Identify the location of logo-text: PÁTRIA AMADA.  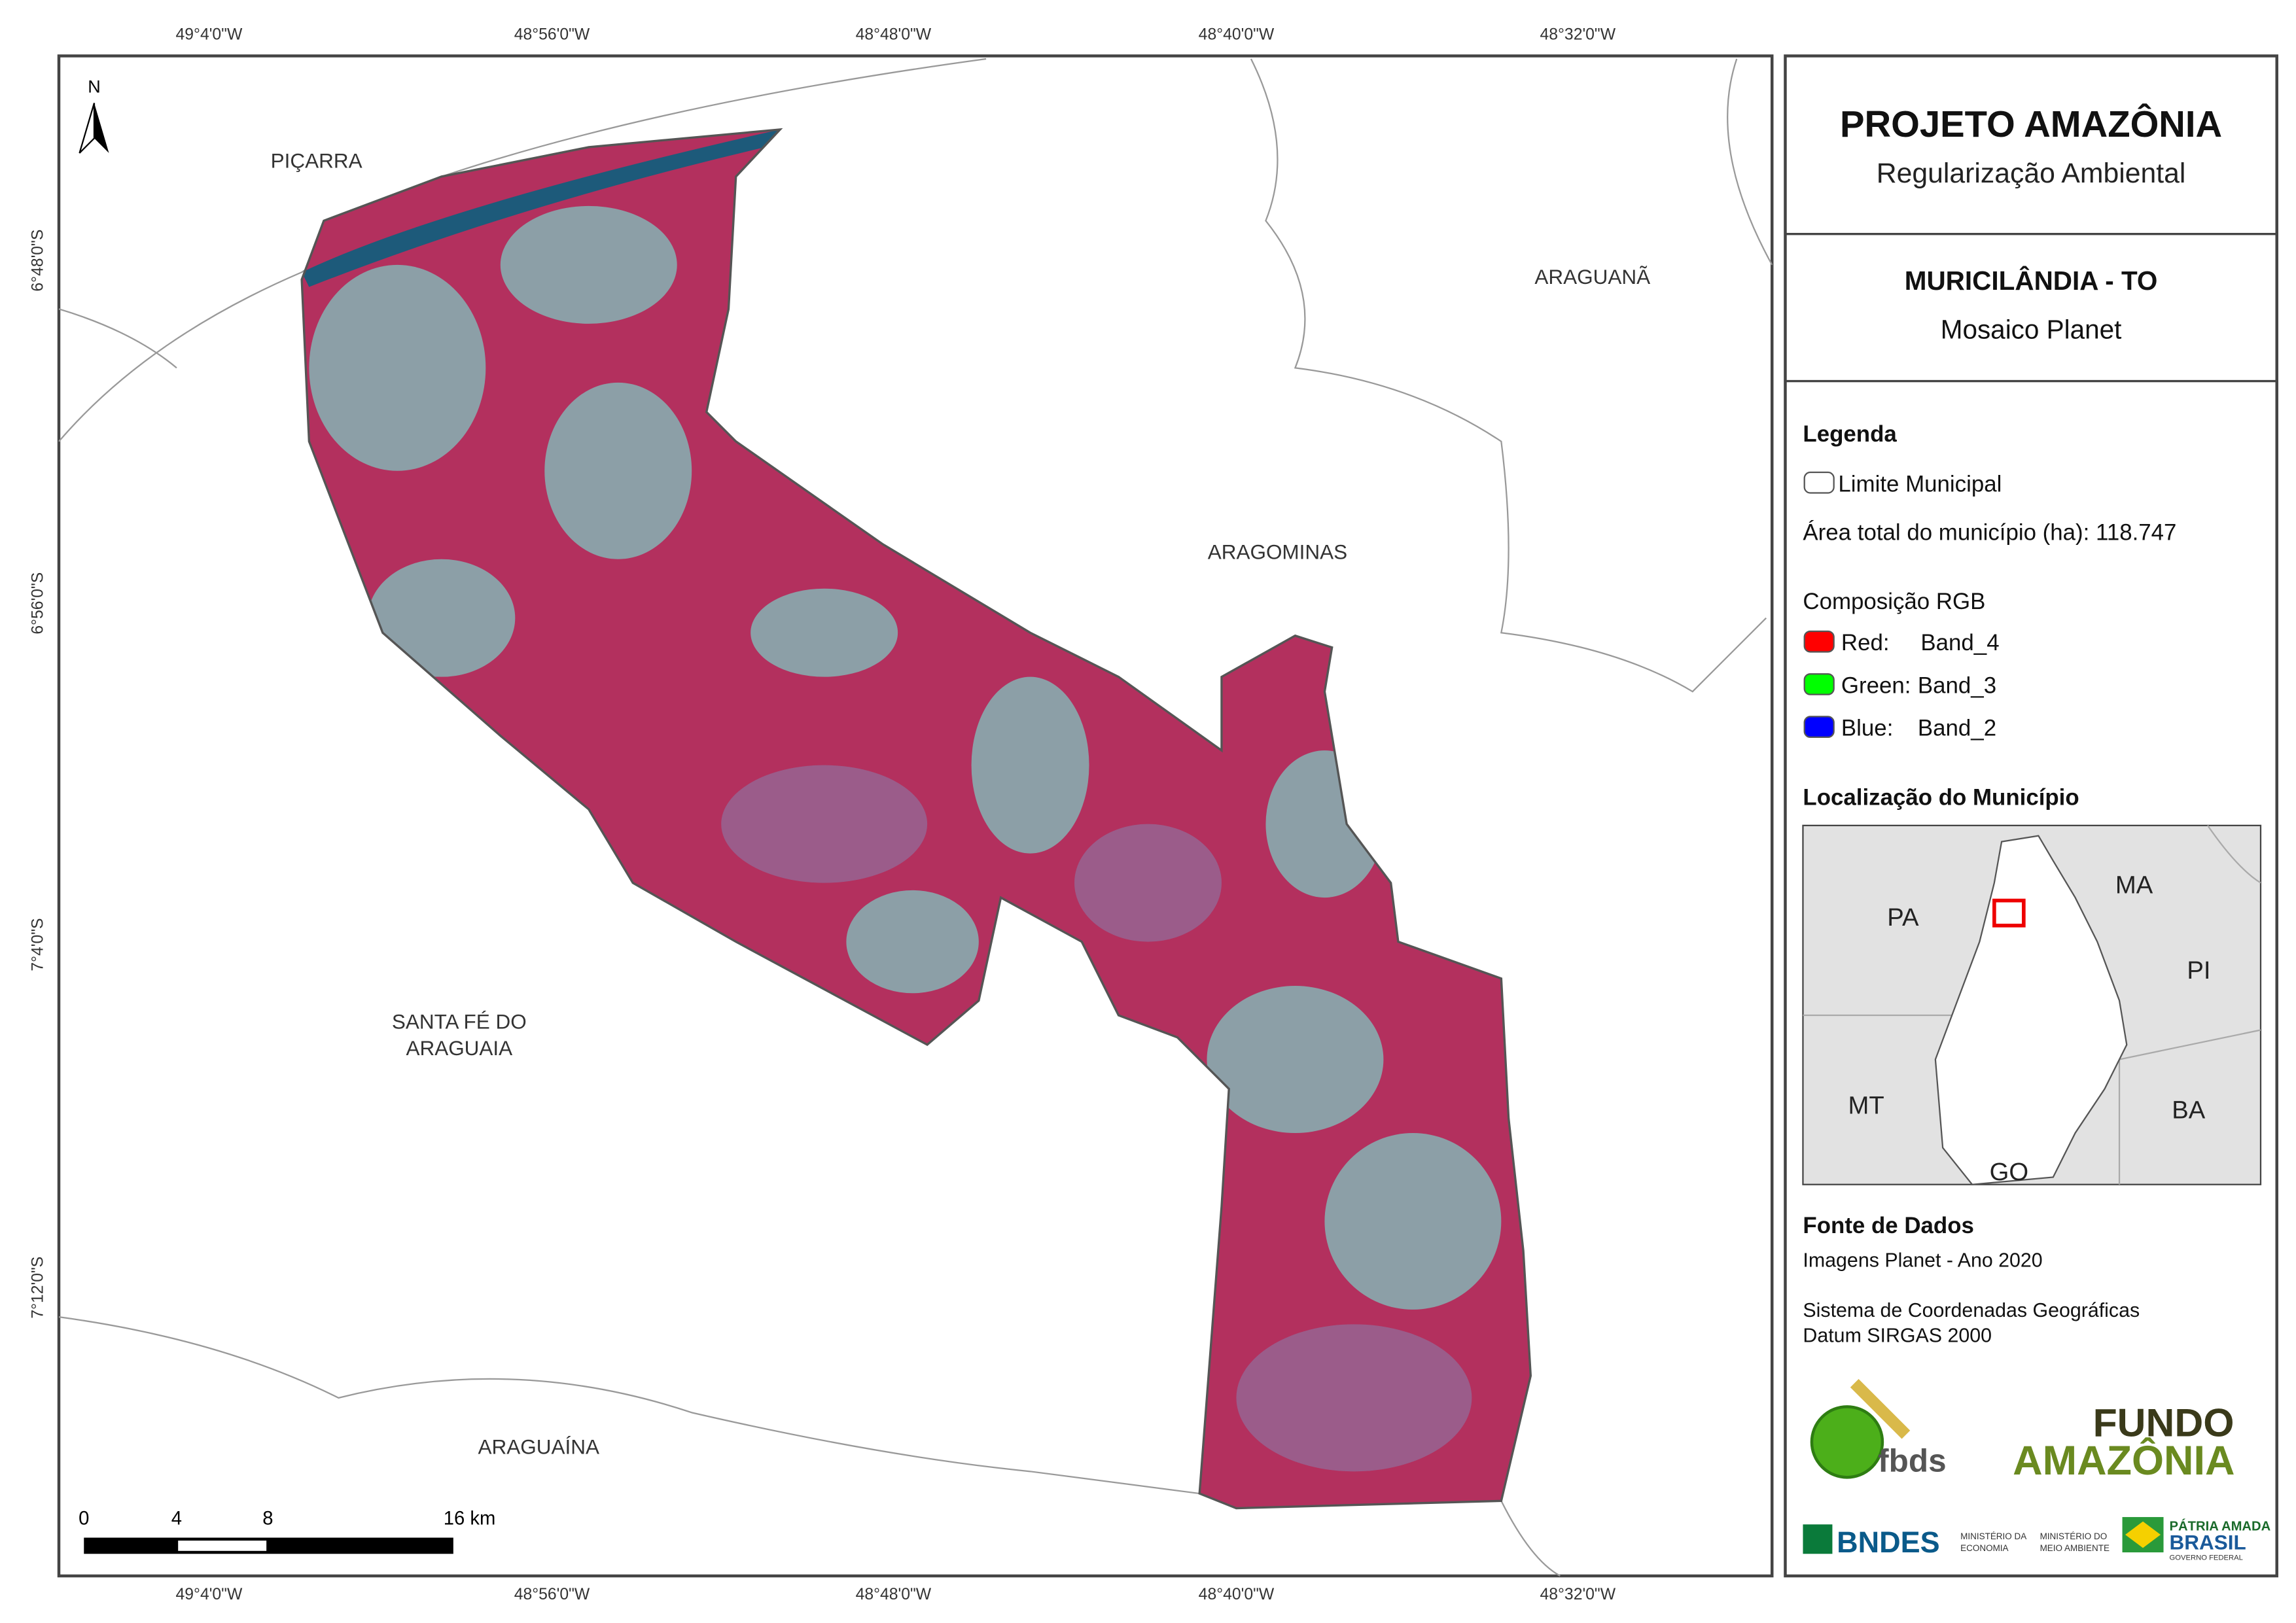
(2220, 1525).